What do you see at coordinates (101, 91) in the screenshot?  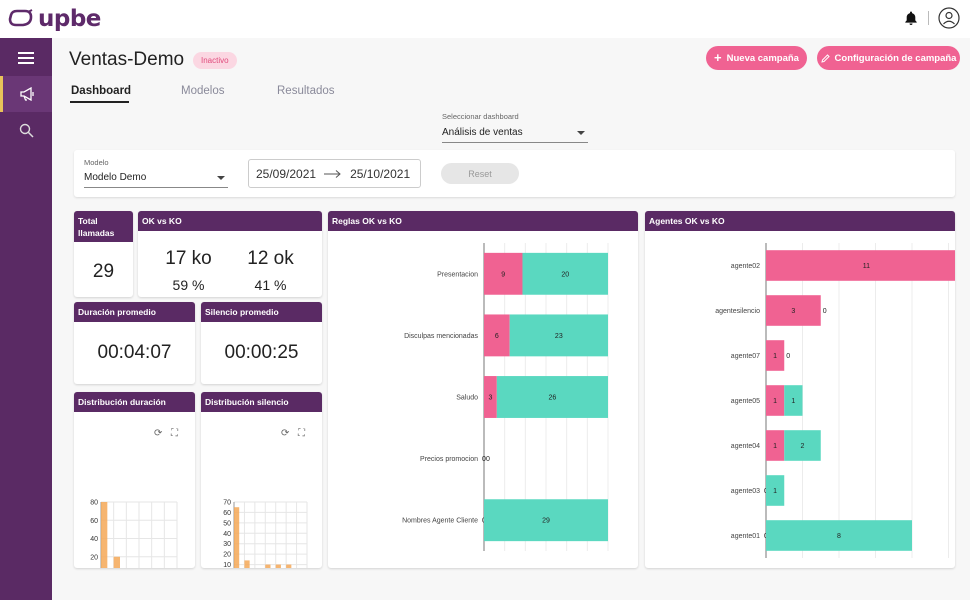 I see `tab-dashboard: Dashboard` at bounding box center [101, 91].